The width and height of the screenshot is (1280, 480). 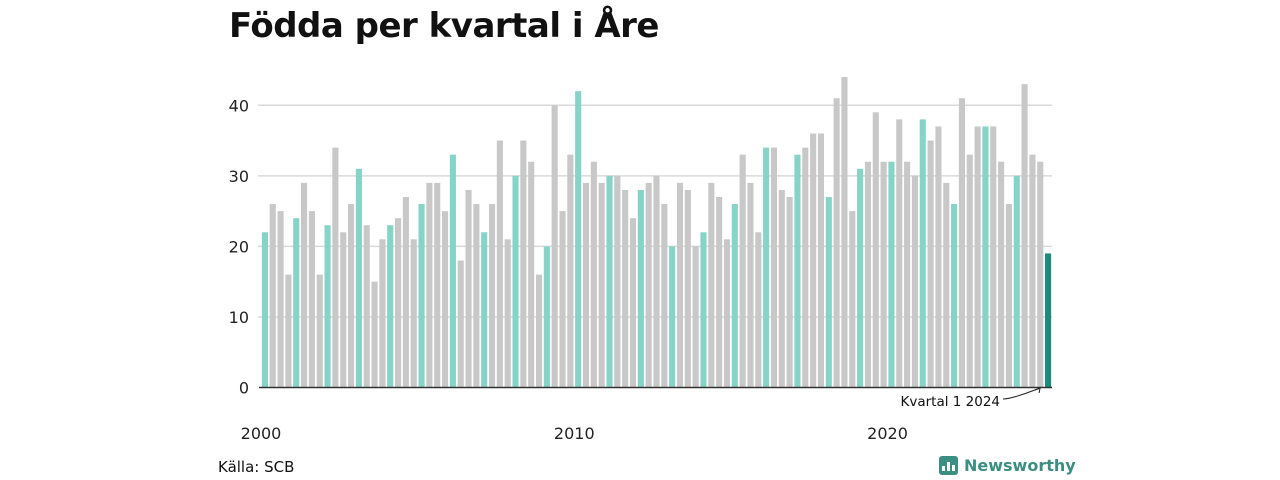 What do you see at coordinates (261, 433) in the screenshot?
I see `x-tick-label: 2000` at bounding box center [261, 433].